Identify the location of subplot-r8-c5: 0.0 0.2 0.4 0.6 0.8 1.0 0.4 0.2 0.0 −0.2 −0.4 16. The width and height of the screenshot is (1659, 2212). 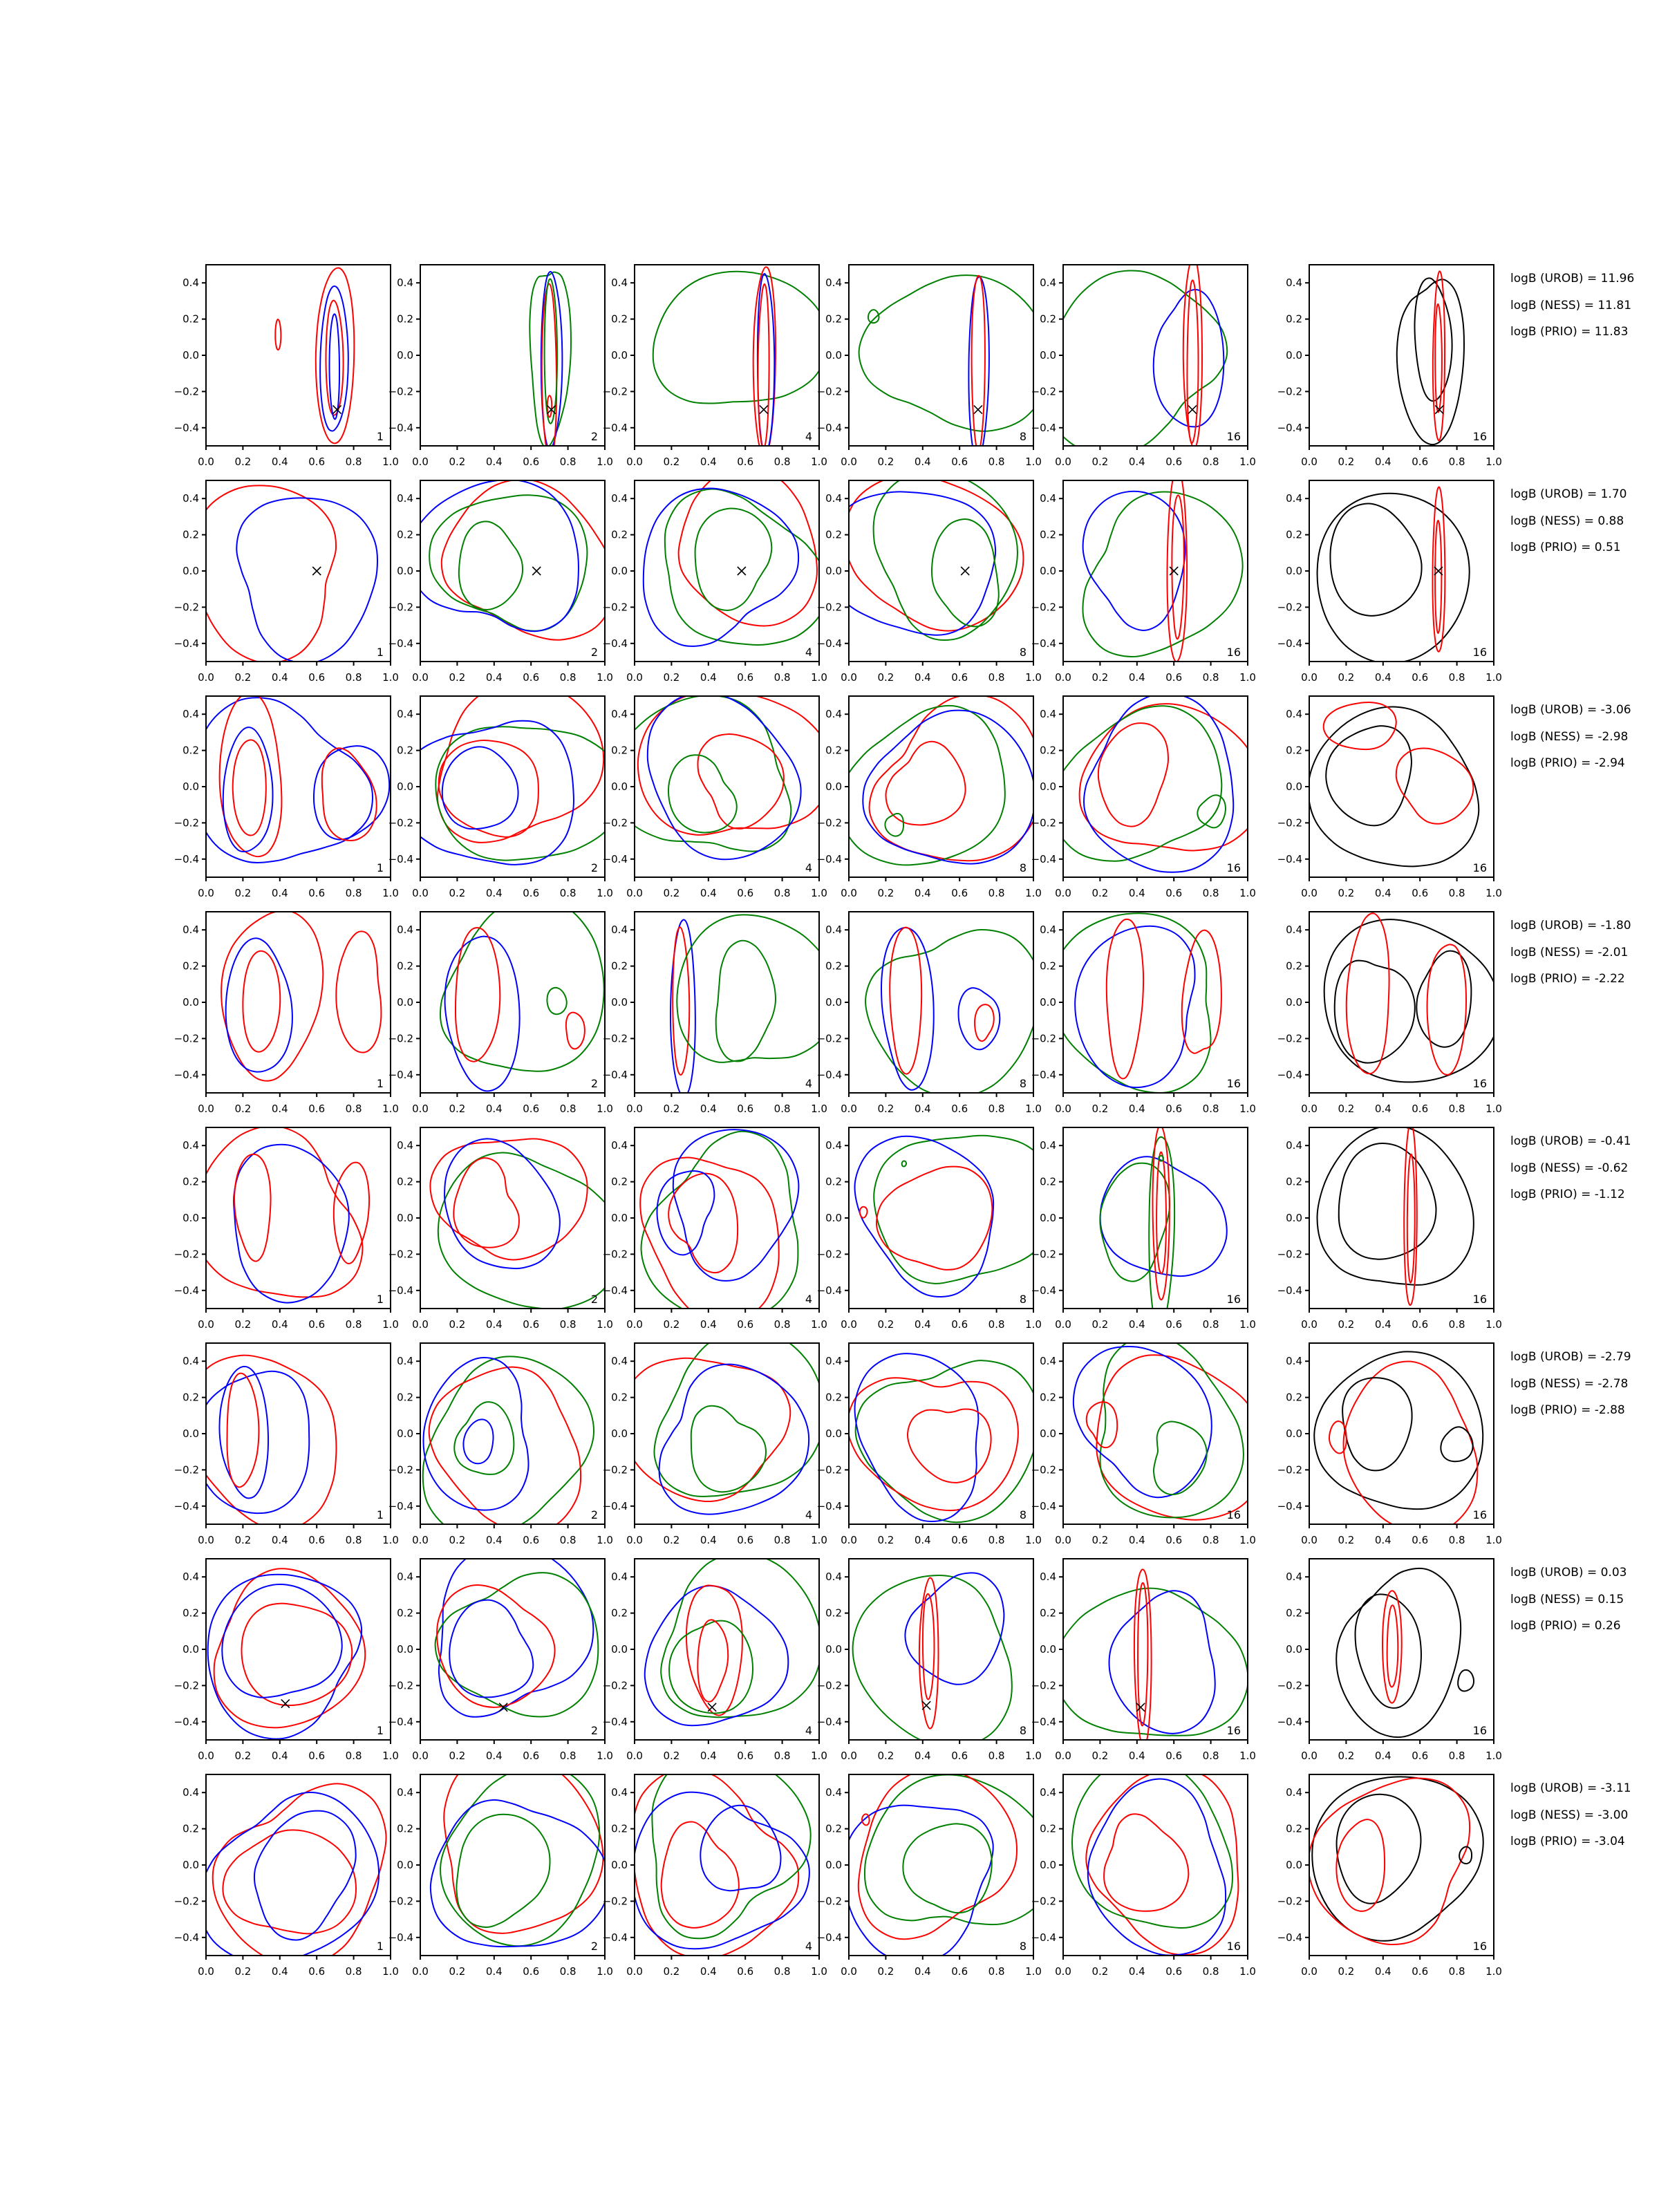
(1143, 1876).